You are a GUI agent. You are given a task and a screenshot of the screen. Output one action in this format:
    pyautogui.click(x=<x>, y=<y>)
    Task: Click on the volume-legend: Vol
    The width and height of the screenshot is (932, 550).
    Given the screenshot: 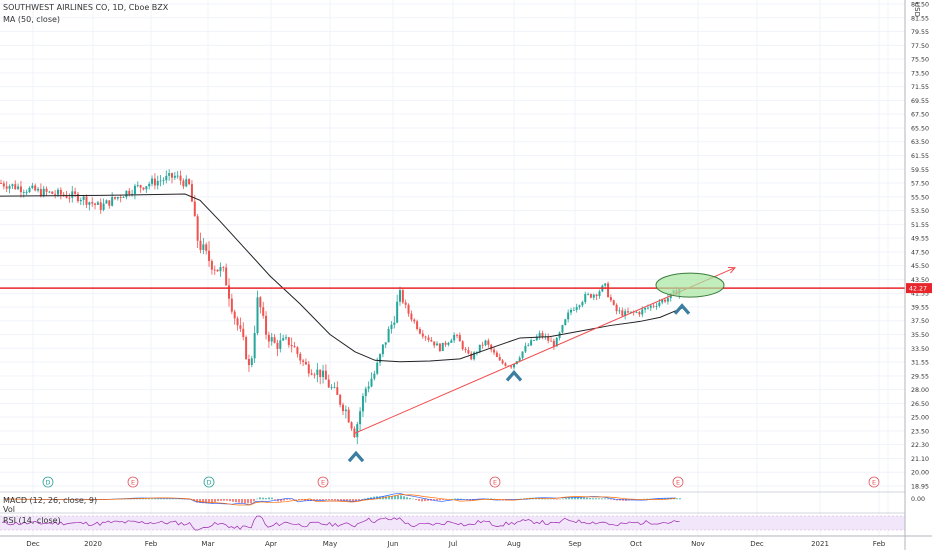 What is the action you would take?
    pyautogui.click(x=9, y=509)
    